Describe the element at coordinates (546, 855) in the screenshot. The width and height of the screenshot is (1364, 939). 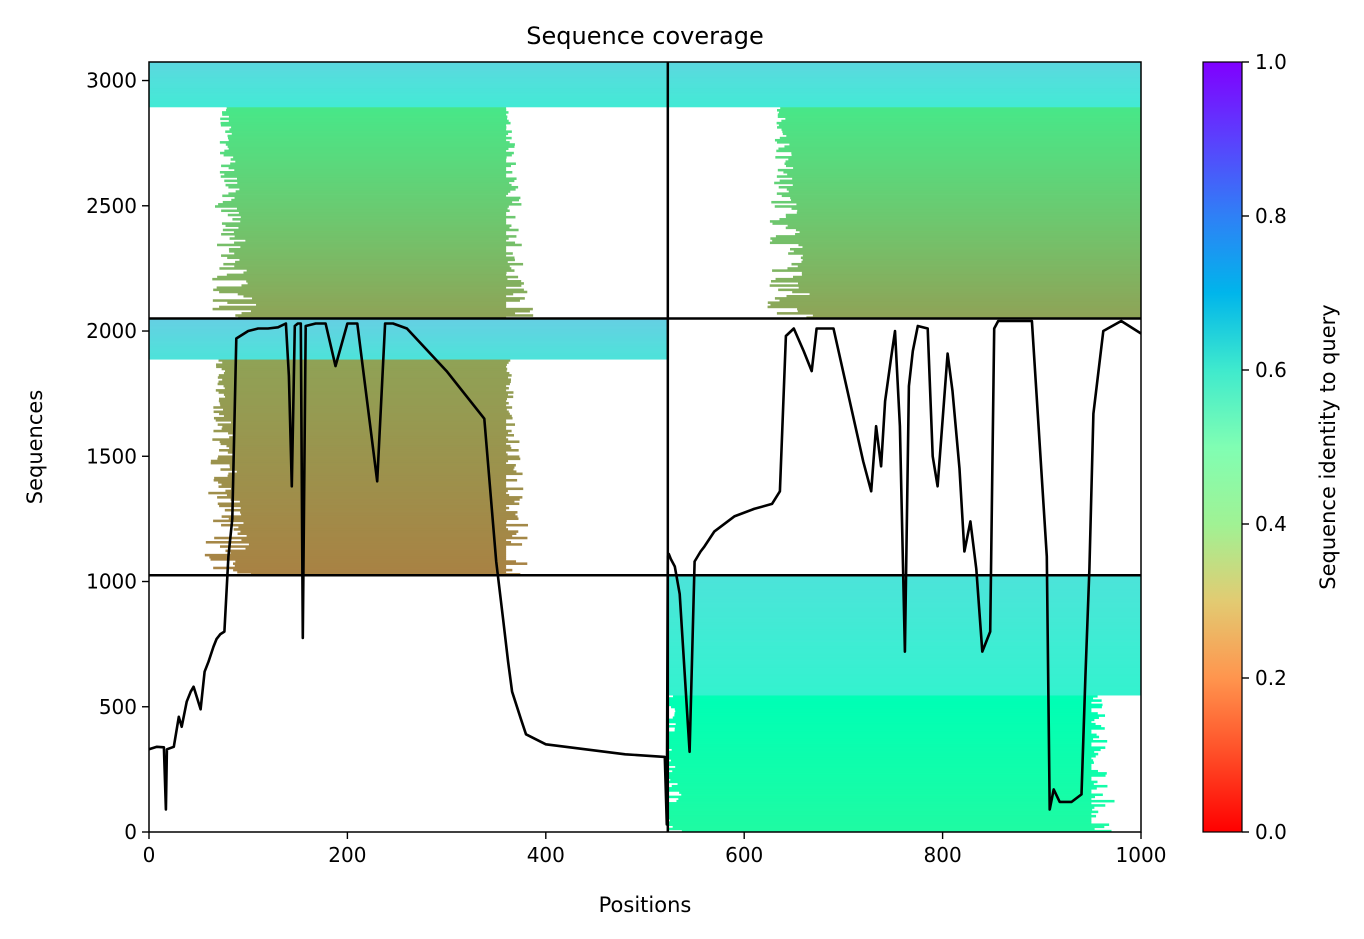
I see `x-tick-label: 400` at that location.